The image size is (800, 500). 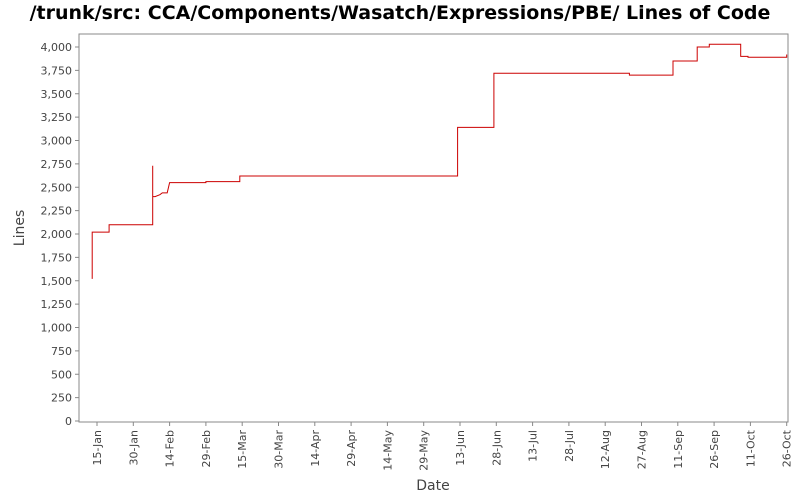 I want to click on y-tick-label: 1,750, so click(x=57, y=257).